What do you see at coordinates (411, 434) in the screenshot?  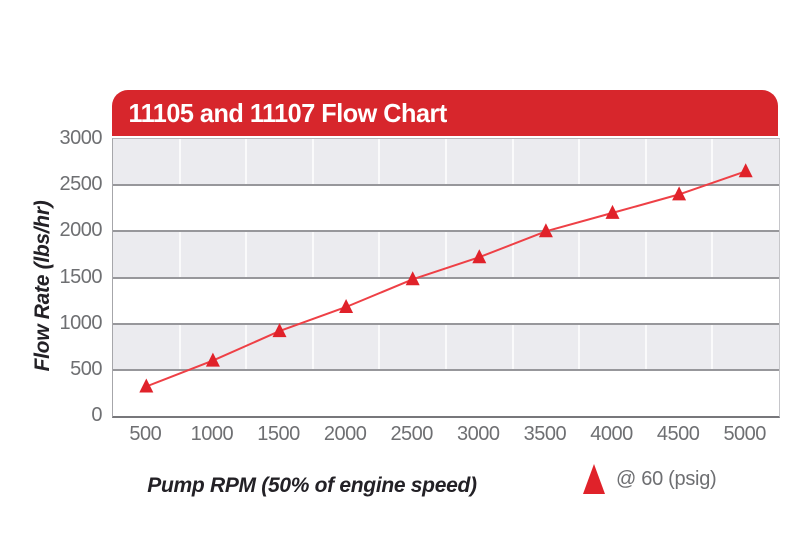 I see `x-tick-label: 2500` at bounding box center [411, 434].